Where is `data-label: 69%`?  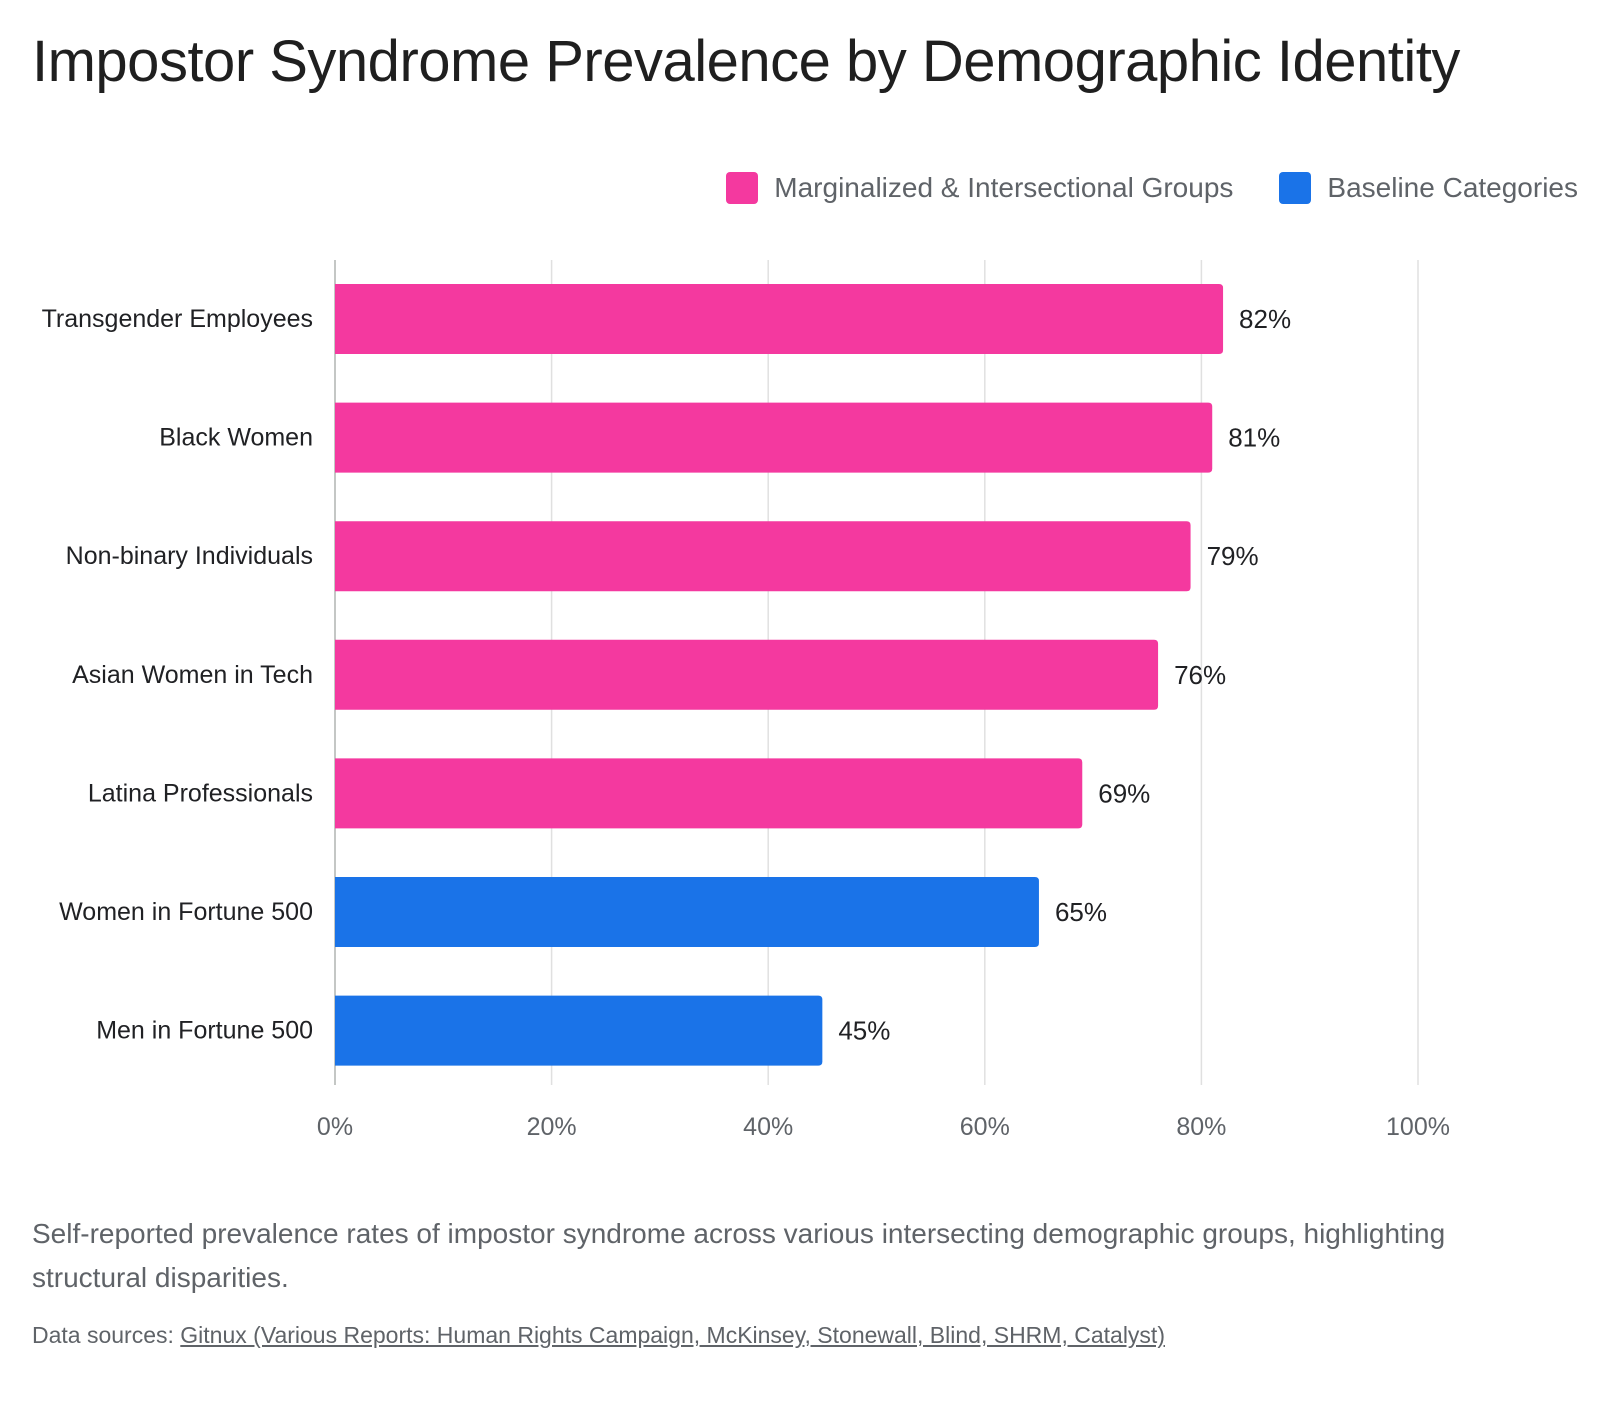
data-label: 69% is located at coordinates (1124, 793).